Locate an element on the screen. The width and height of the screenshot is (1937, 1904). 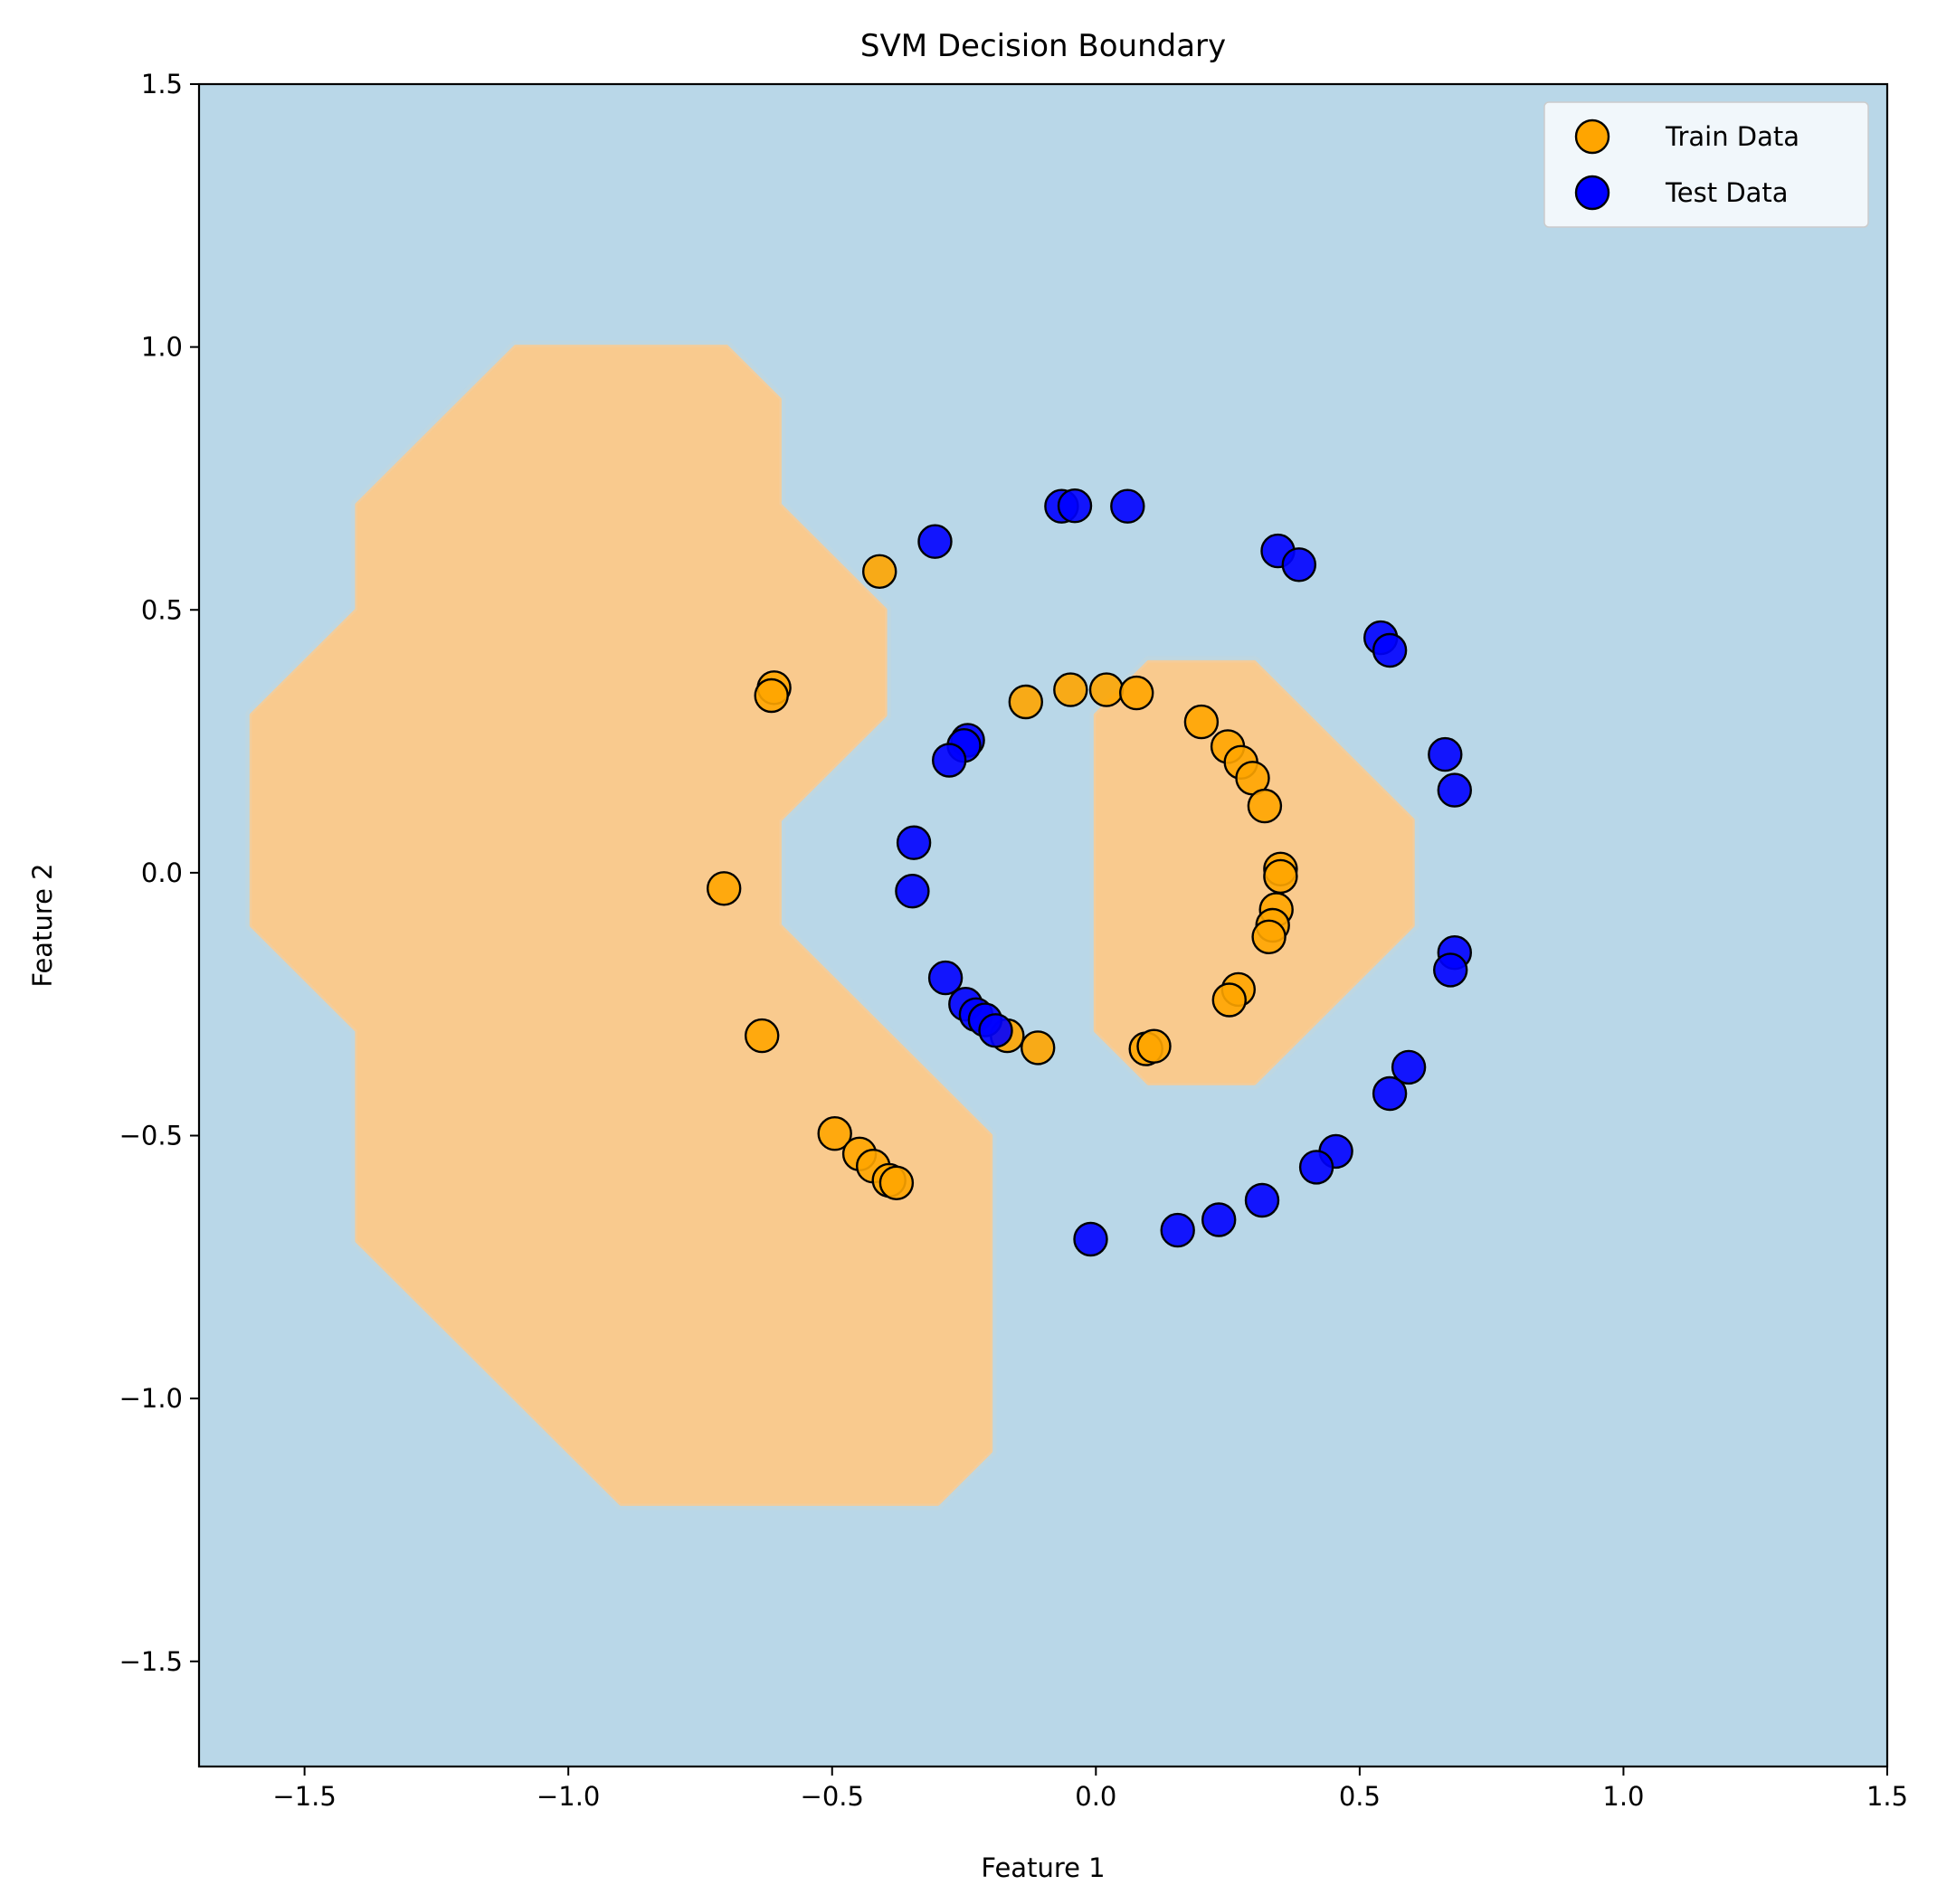
y-tick-label-5: 0.5 is located at coordinates (162, 609).